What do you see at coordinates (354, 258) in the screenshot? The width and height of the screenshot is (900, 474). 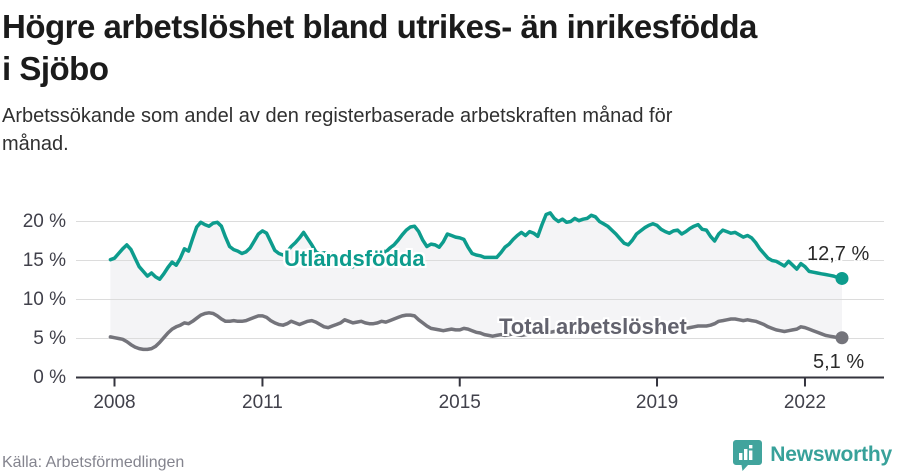 I see `series-label-utlandsfodda: Utlandsfödda` at bounding box center [354, 258].